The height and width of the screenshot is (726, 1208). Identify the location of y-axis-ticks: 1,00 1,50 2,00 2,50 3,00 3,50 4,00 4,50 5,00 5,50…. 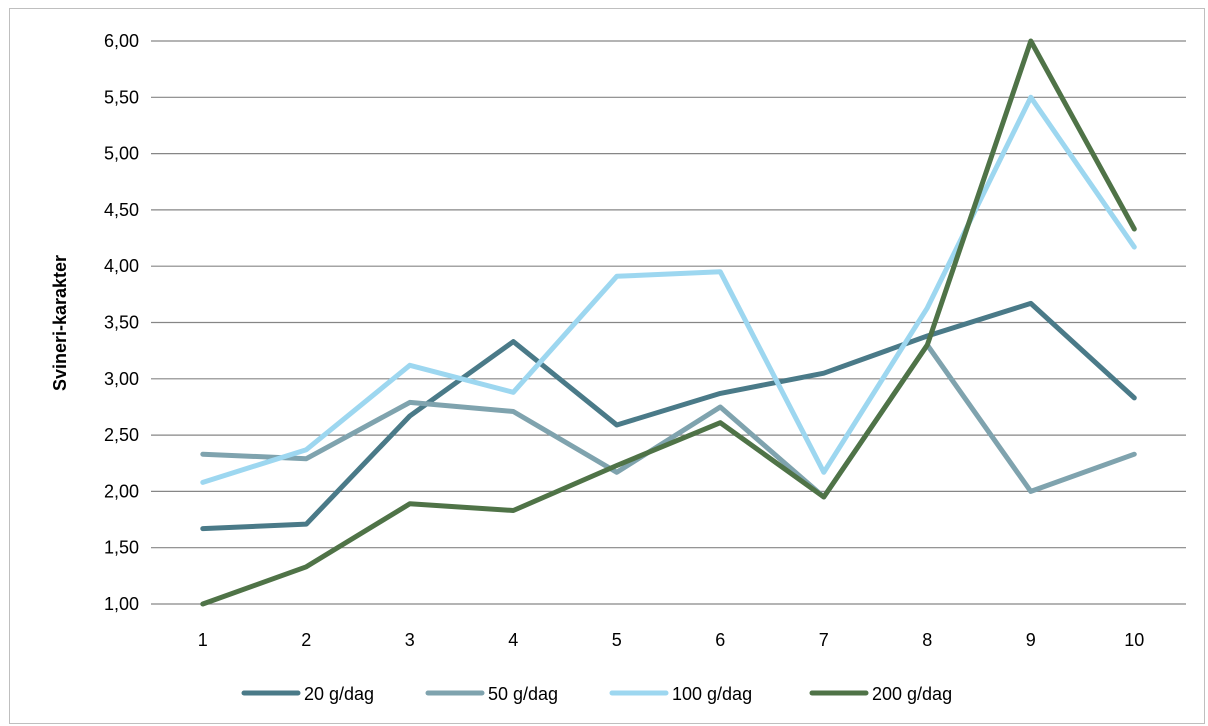
(121, 322).